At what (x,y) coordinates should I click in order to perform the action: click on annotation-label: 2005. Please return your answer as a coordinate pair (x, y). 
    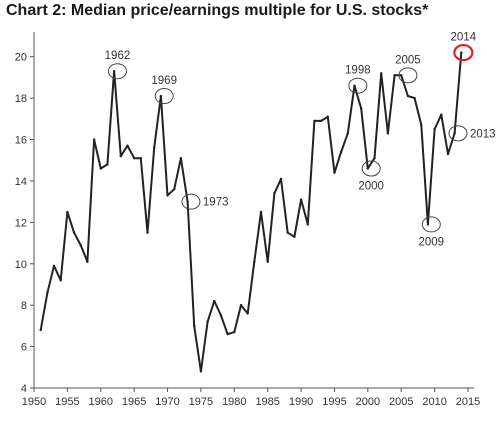
    Looking at the image, I should click on (408, 60).